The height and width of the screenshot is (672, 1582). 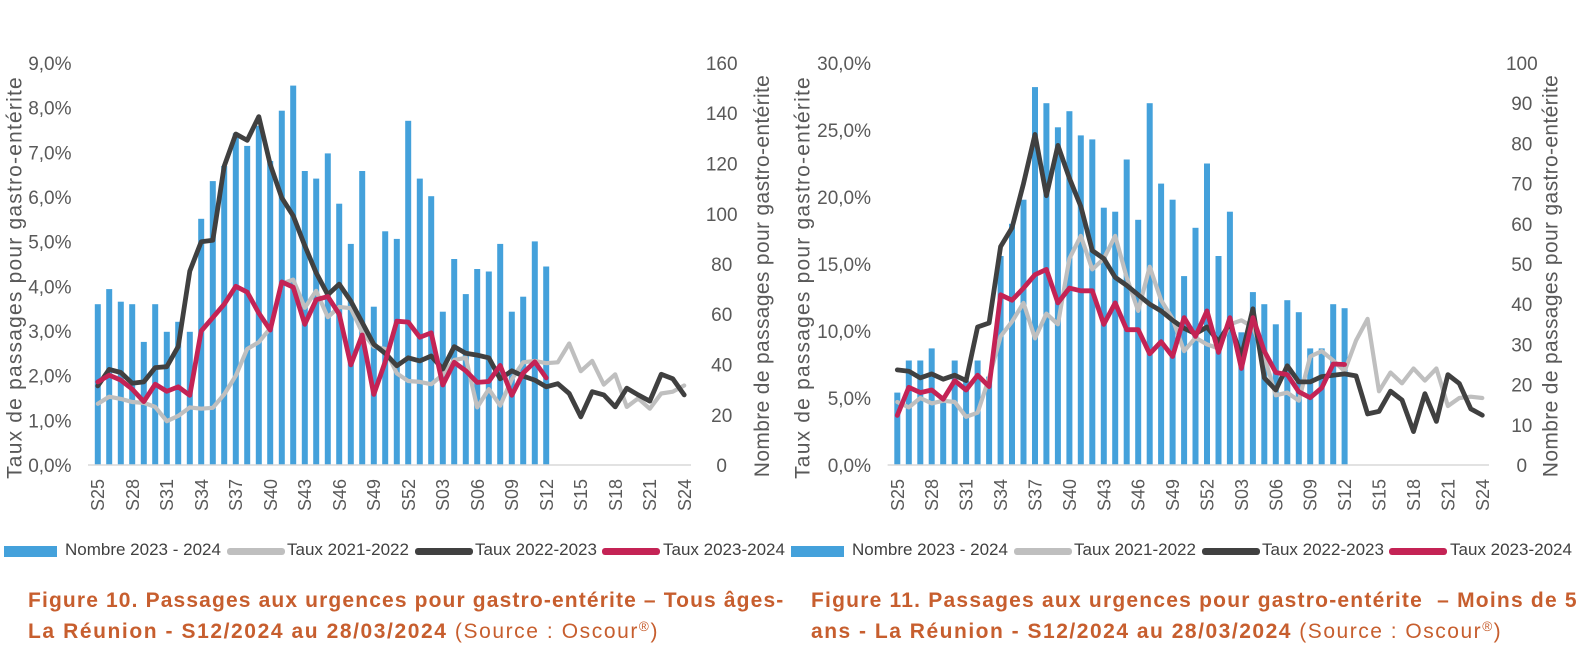 I want to click on svg-text: 1,0%, so click(x=49, y=421).